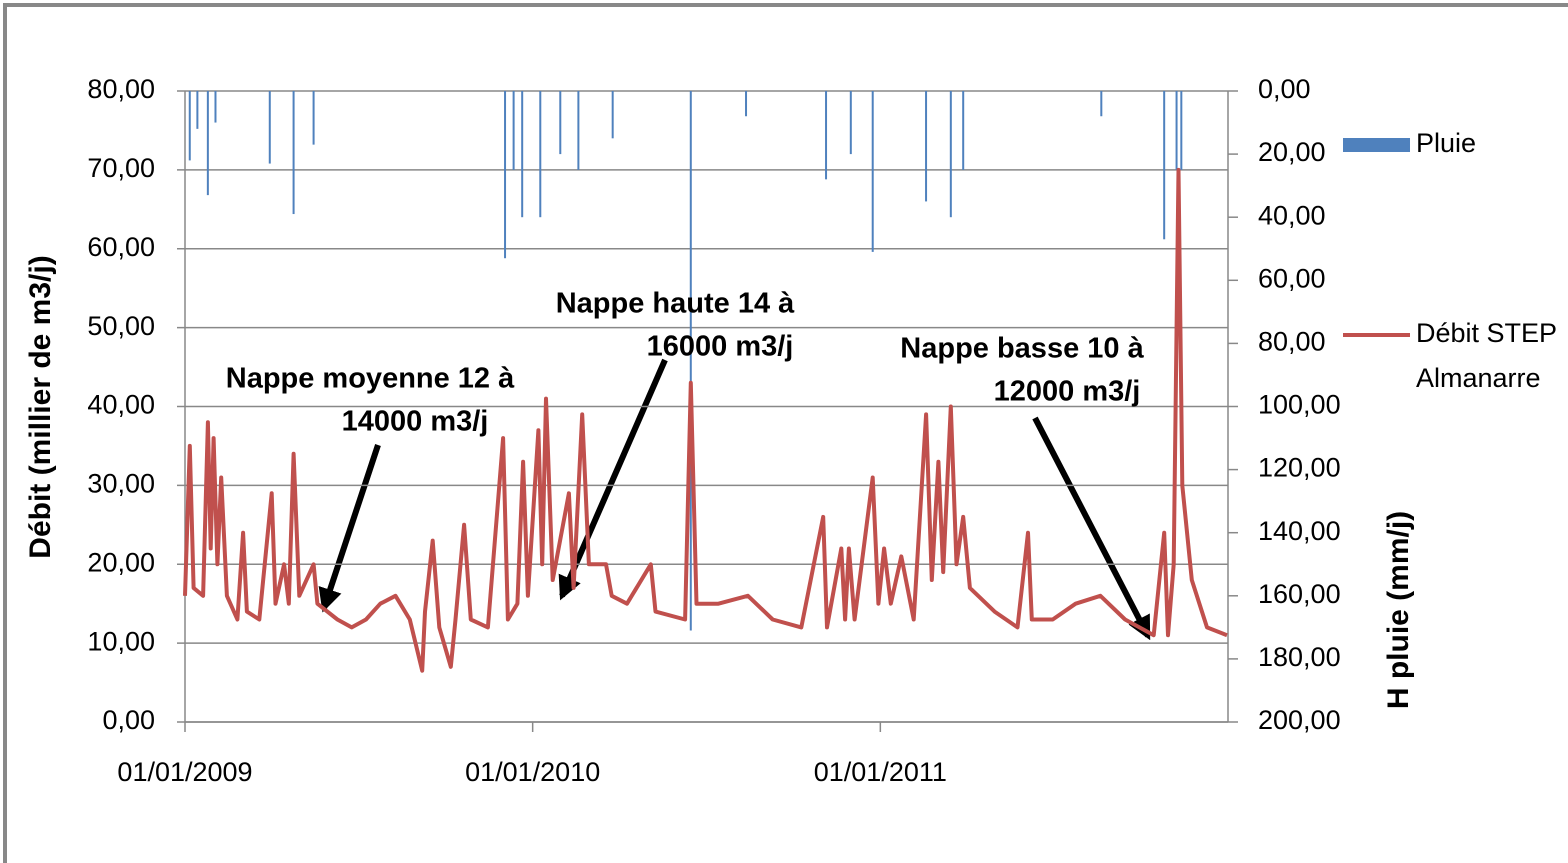 Image resolution: width=1568 pixels, height=863 pixels. Describe the element at coordinates (1446, 143) in the screenshot. I see `legend-label: Pluie` at that location.